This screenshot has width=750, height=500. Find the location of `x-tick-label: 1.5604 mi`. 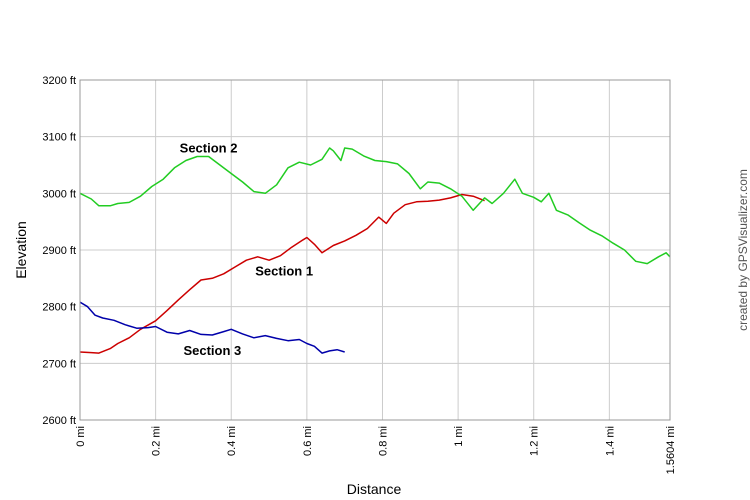

x-tick-label: 1.5604 mi is located at coordinates (671, 450).